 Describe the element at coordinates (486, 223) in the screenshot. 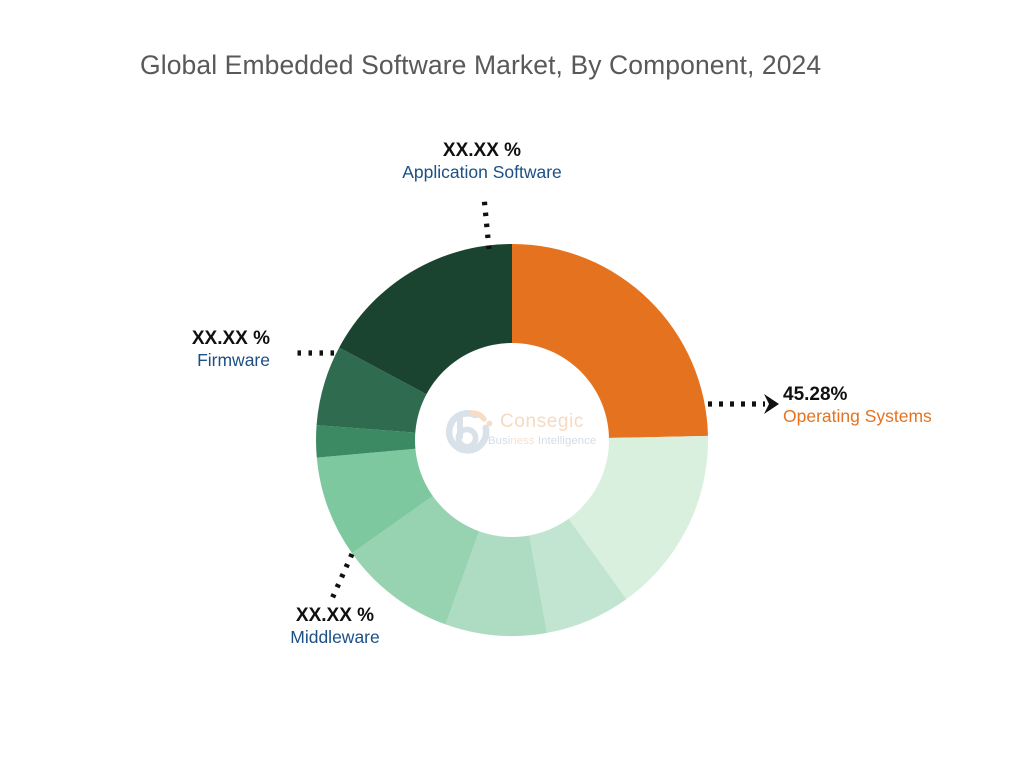

I see `leader-line-application-software` at that location.